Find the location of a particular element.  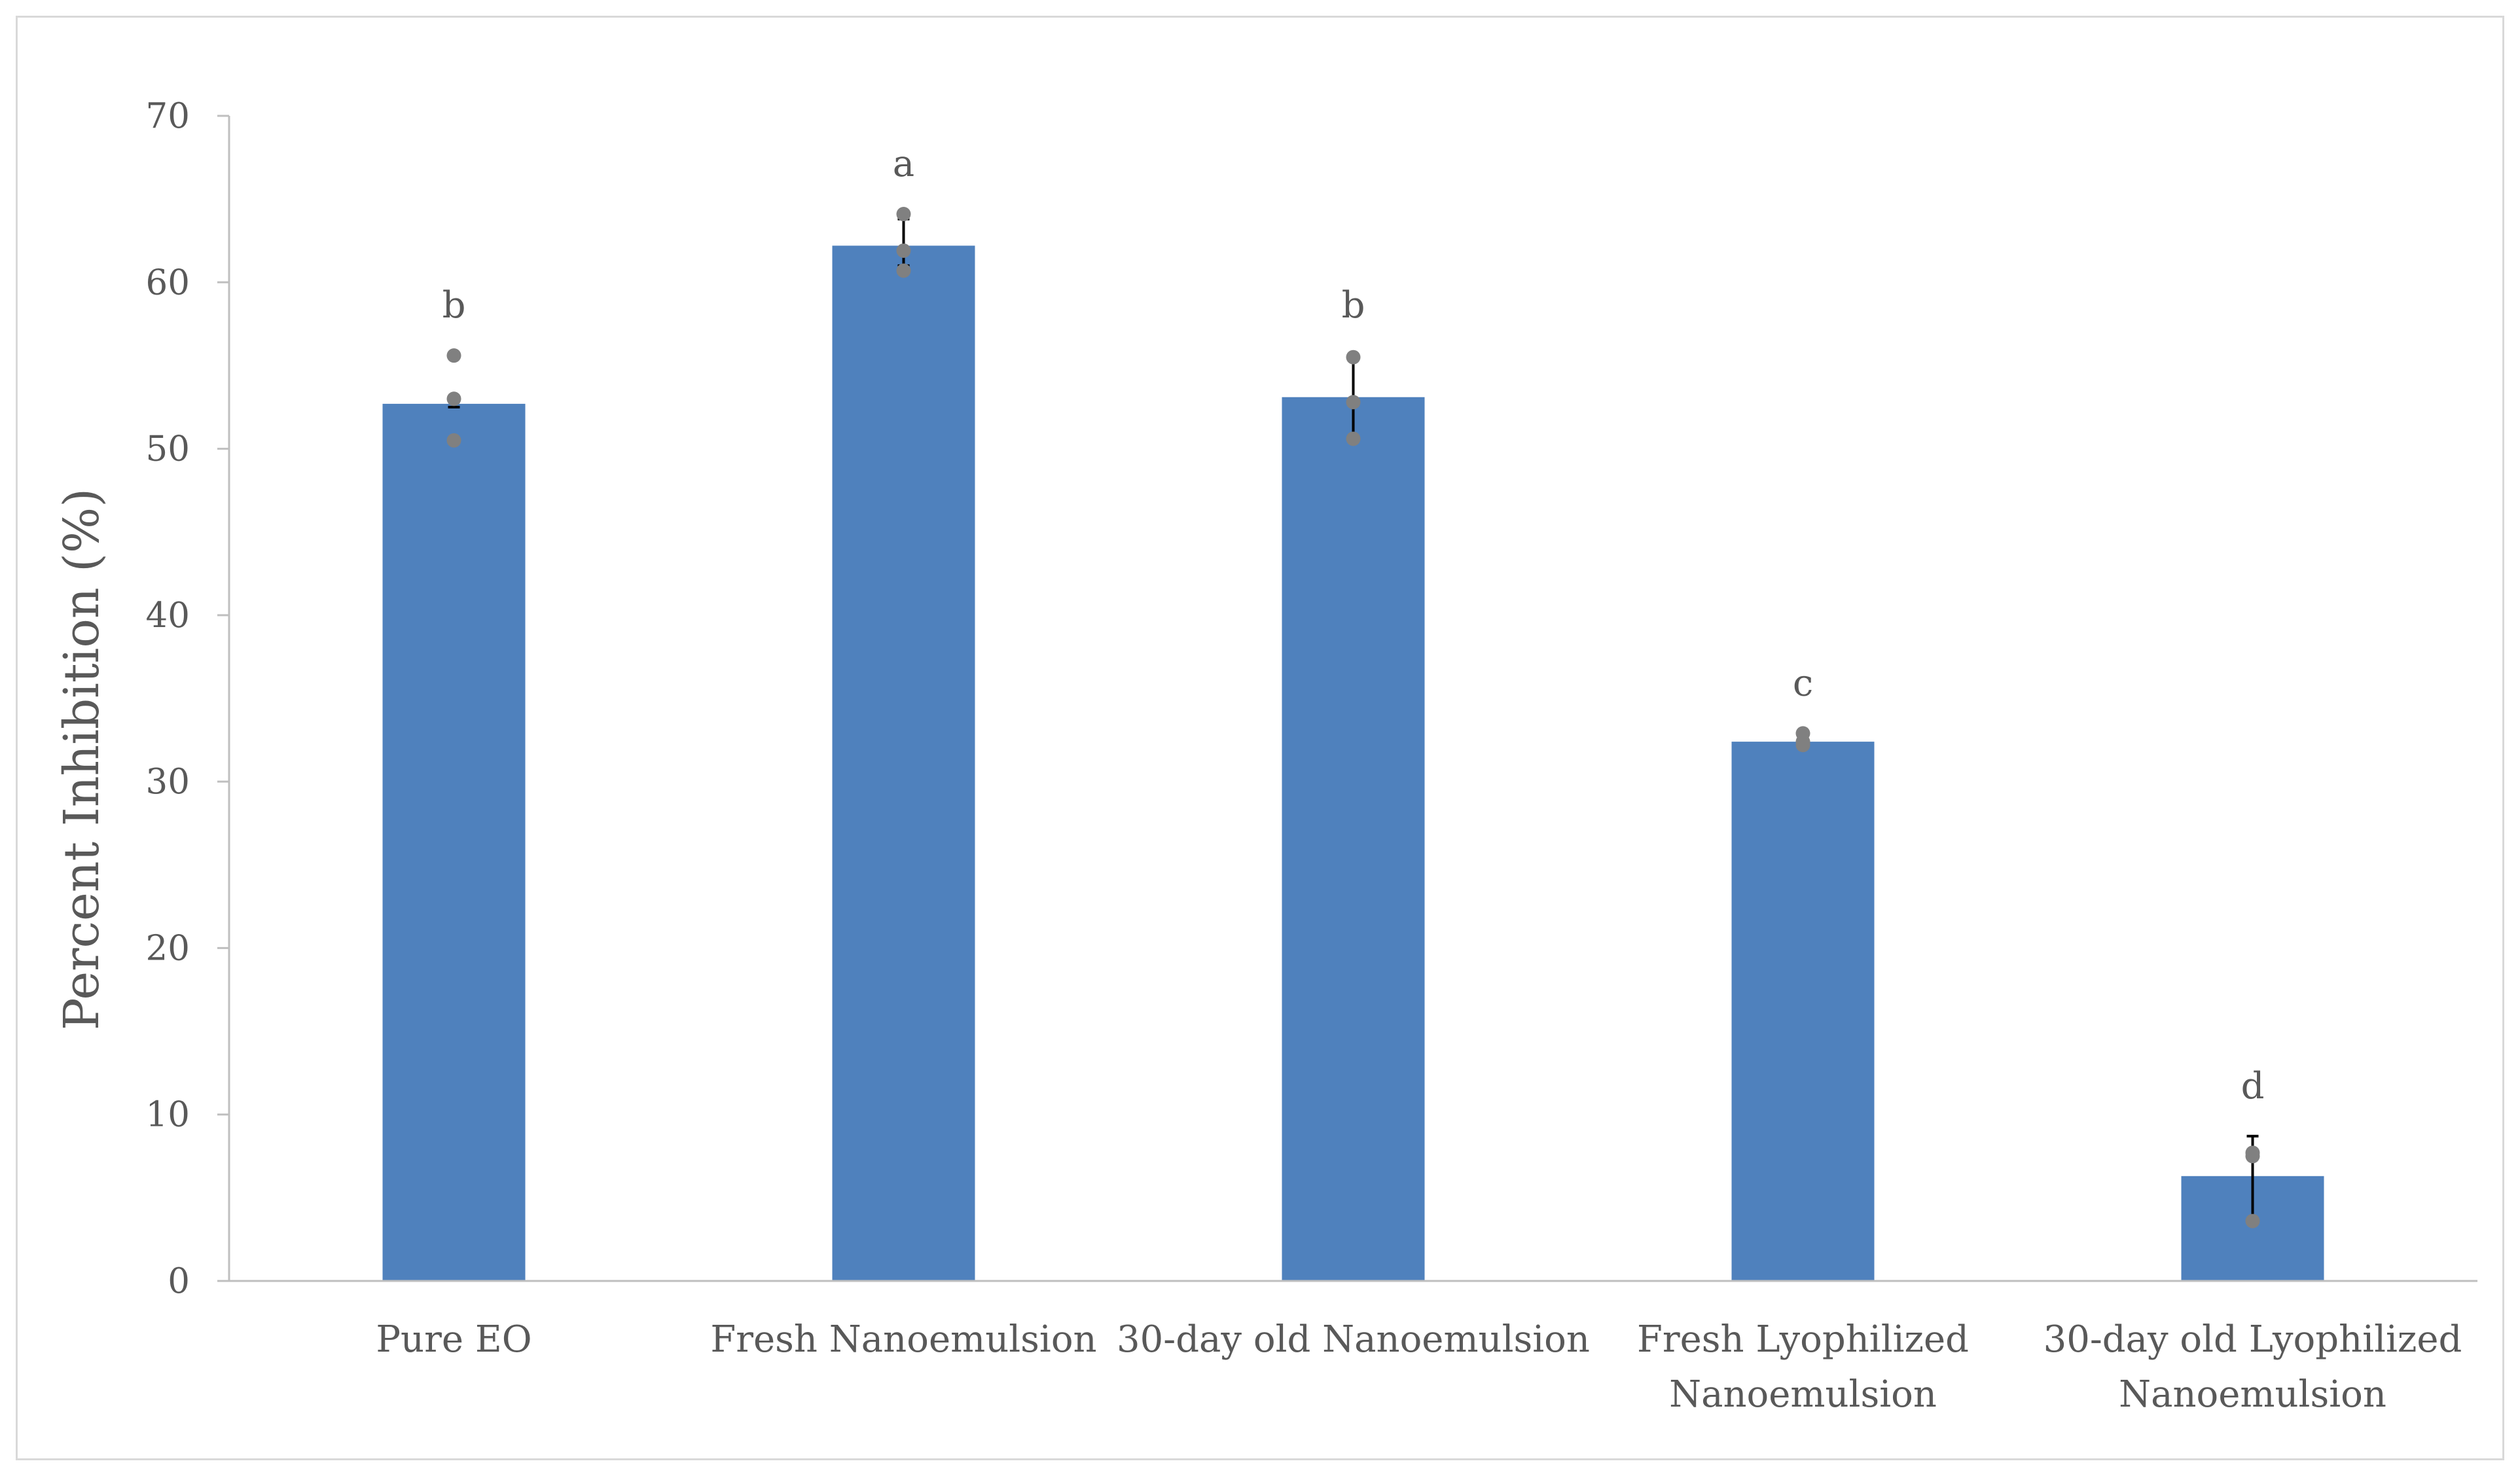

y-tick-label: 50 is located at coordinates (168, 449).